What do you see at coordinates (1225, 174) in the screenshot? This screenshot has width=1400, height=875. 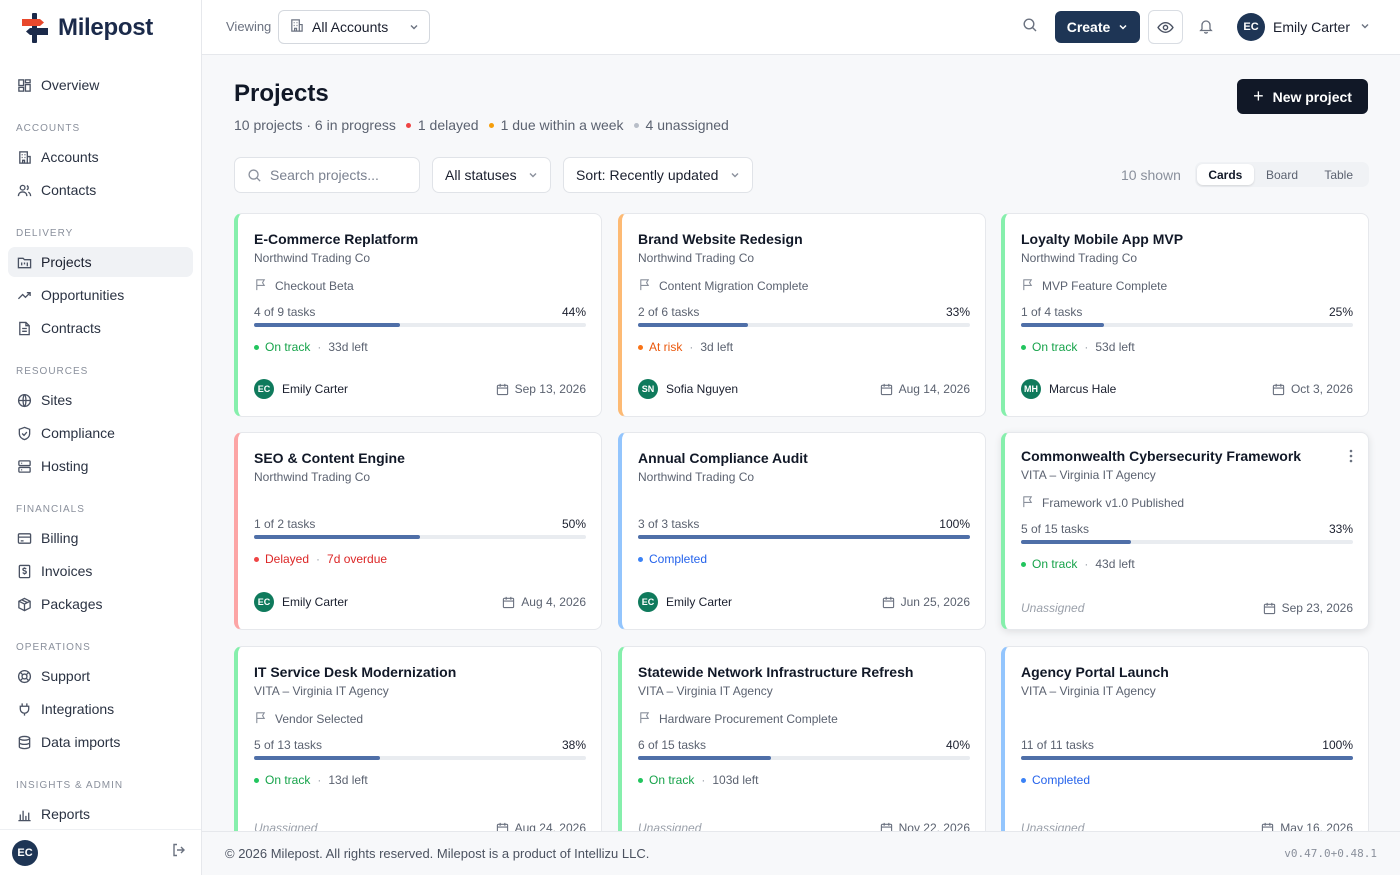 I see `view-cards-tab: Cards` at bounding box center [1225, 174].